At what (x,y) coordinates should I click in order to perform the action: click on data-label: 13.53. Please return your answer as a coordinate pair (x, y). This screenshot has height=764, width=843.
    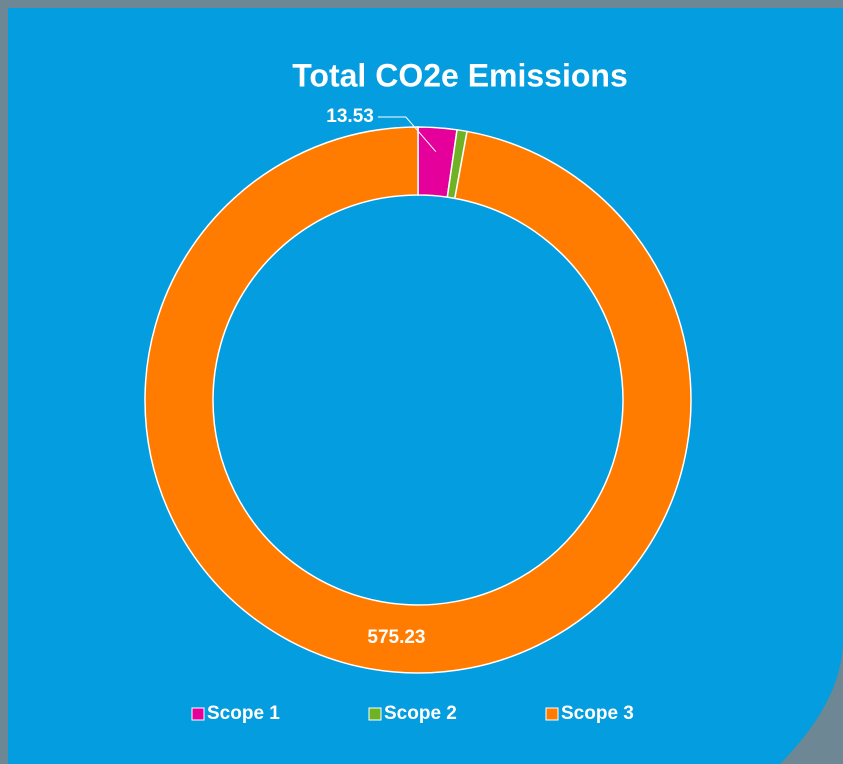
    Looking at the image, I should click on (350, 116).